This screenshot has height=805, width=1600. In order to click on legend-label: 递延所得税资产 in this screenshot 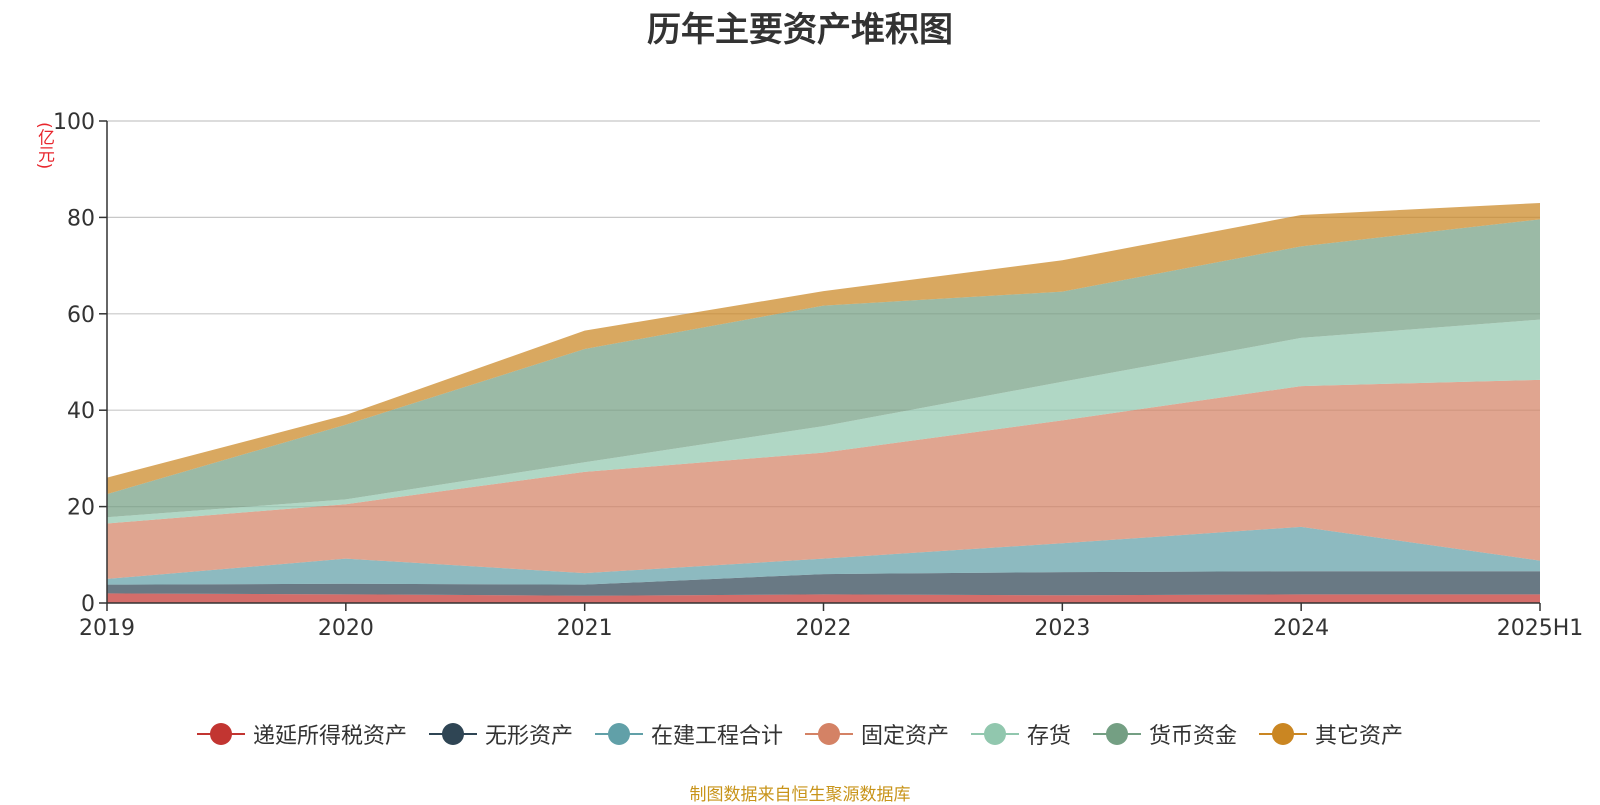, I will do `click(329, 736)`.